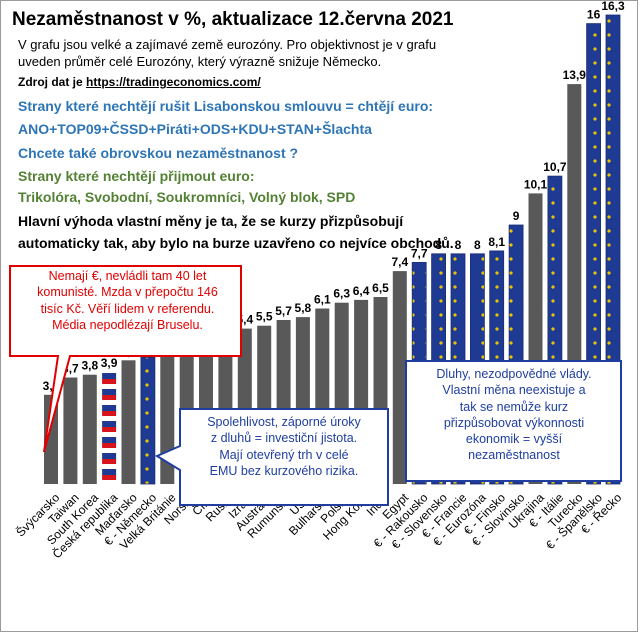 Image resolution: width=640 pixels, height=634 pixels. I want to click on blue-right-callout-line-4: přizpůsobovat výkonnosti, so click(514, 422).